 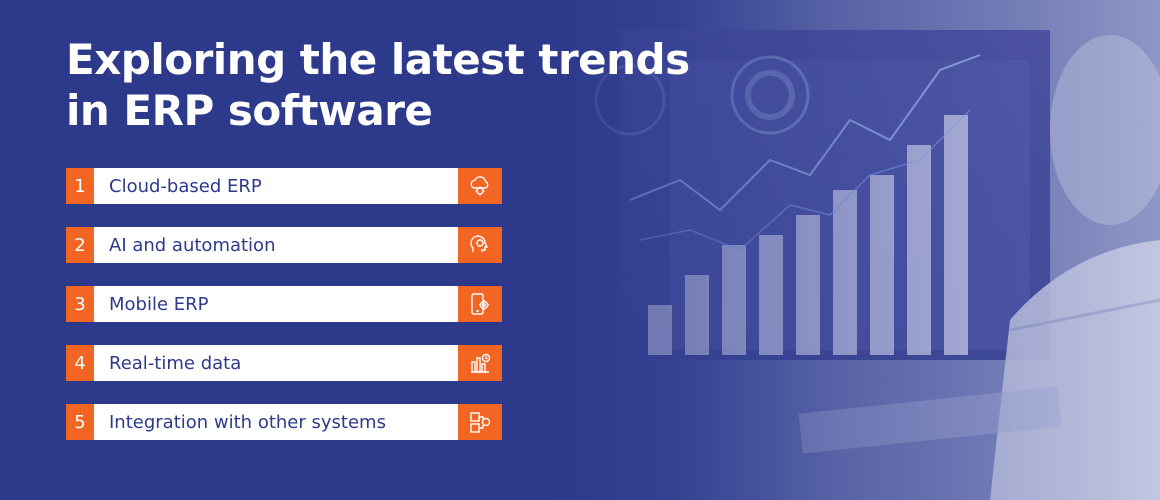 What do you see at coordinates (480, 304) in the screenshot?
I see `mobile-gear-icon` at bounding box center [480, 304].